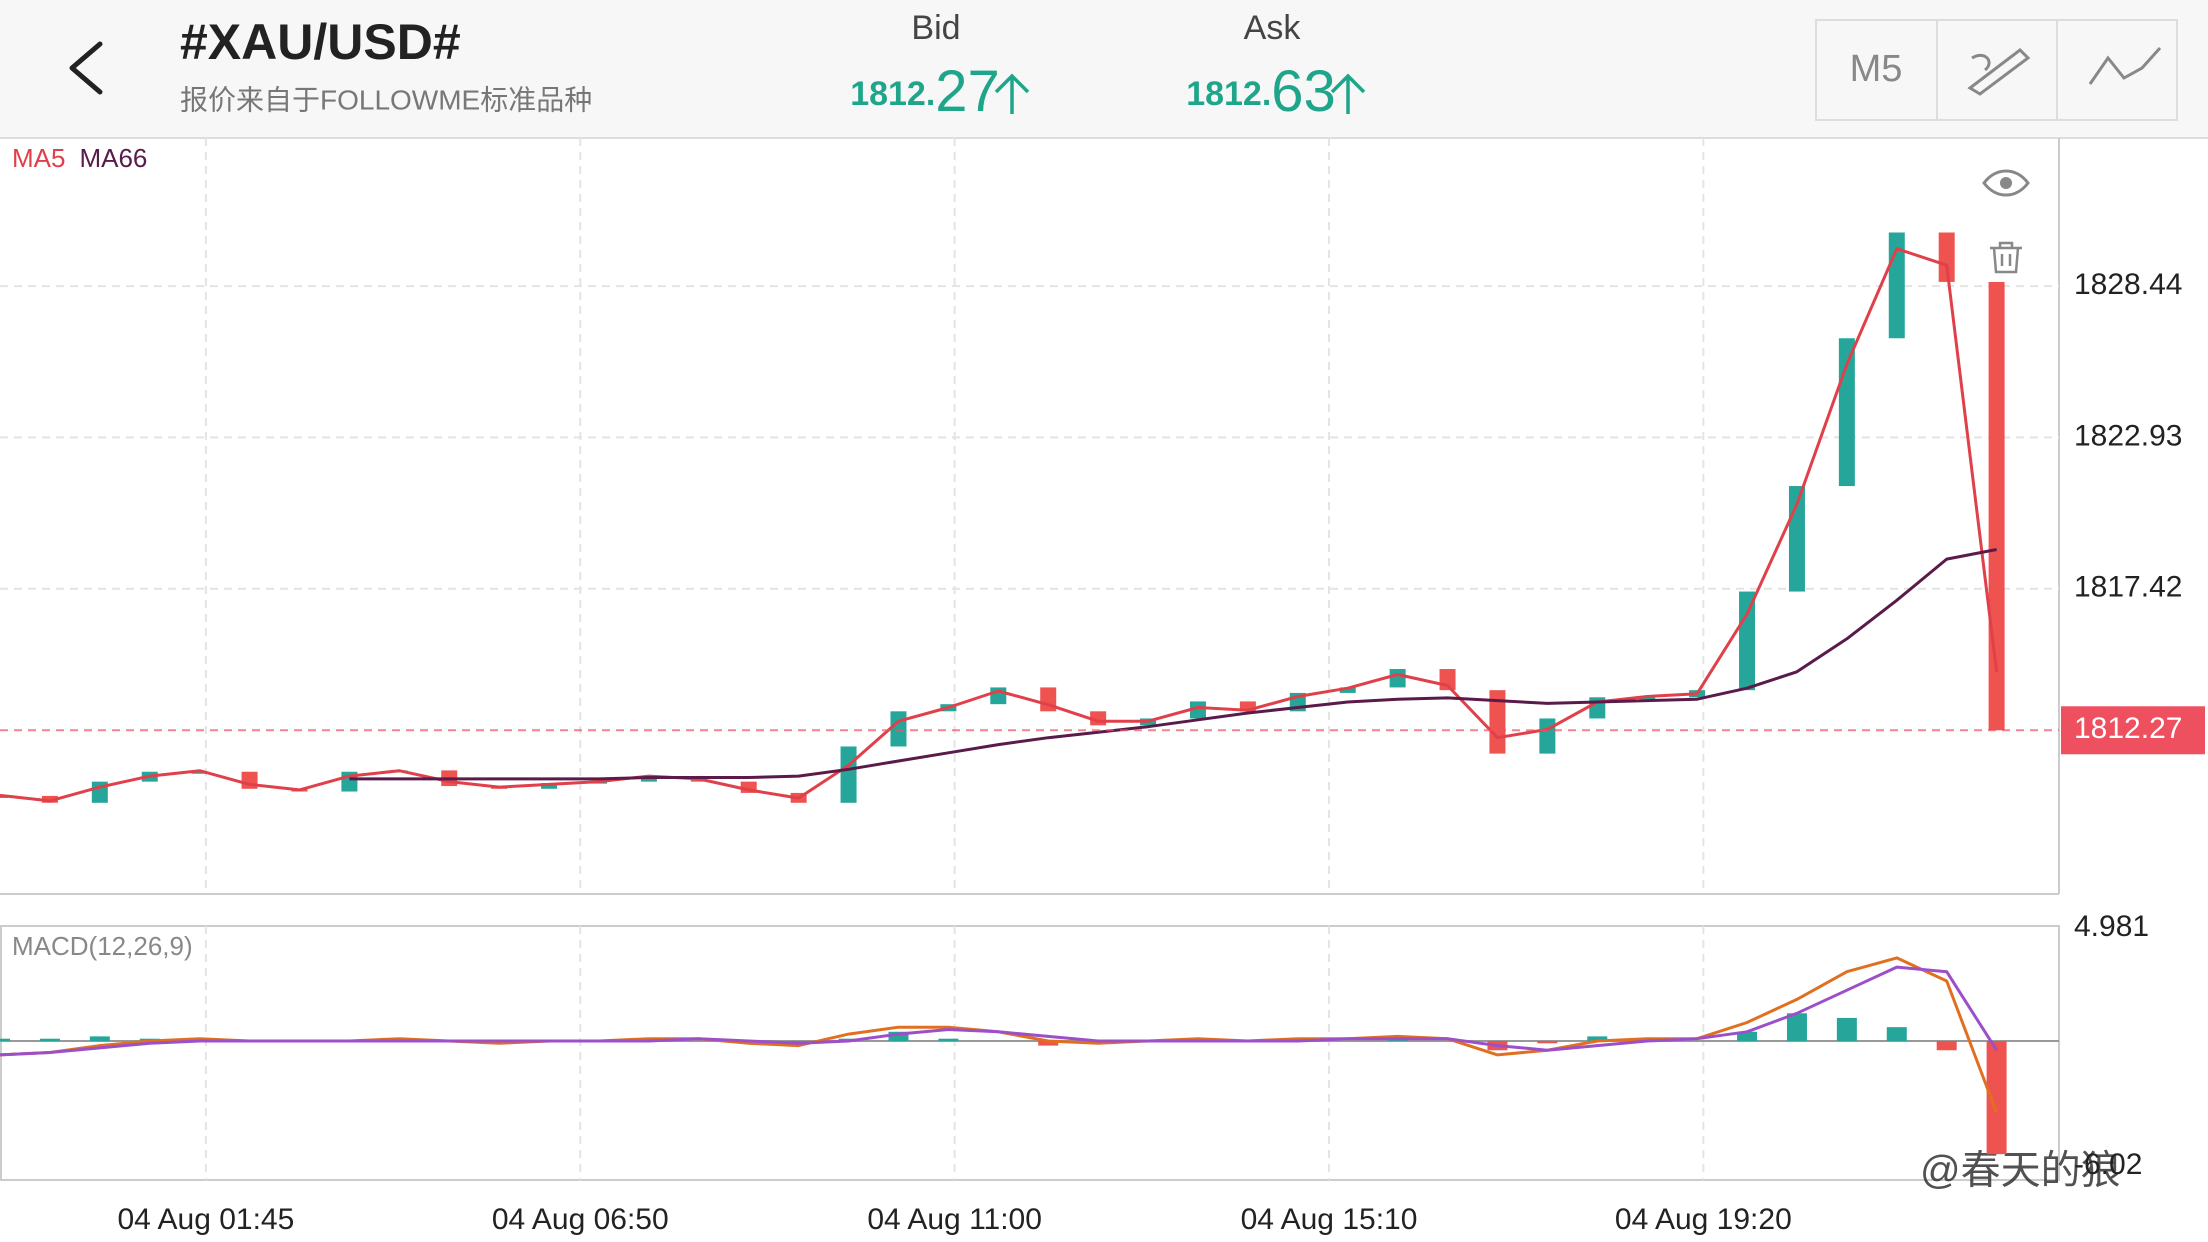  Describe the element at coordinates (86, 68) in the screenshot. I see `back-button` at that location.